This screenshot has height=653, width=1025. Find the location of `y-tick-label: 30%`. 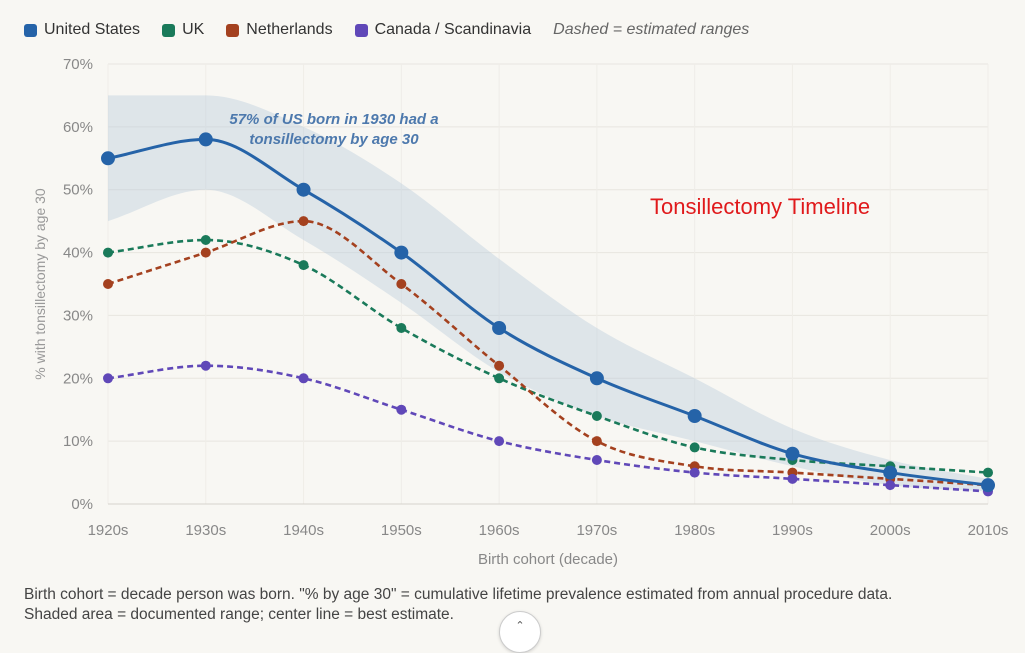

y-tick-label: 30% is located at coordinates (78, 315).